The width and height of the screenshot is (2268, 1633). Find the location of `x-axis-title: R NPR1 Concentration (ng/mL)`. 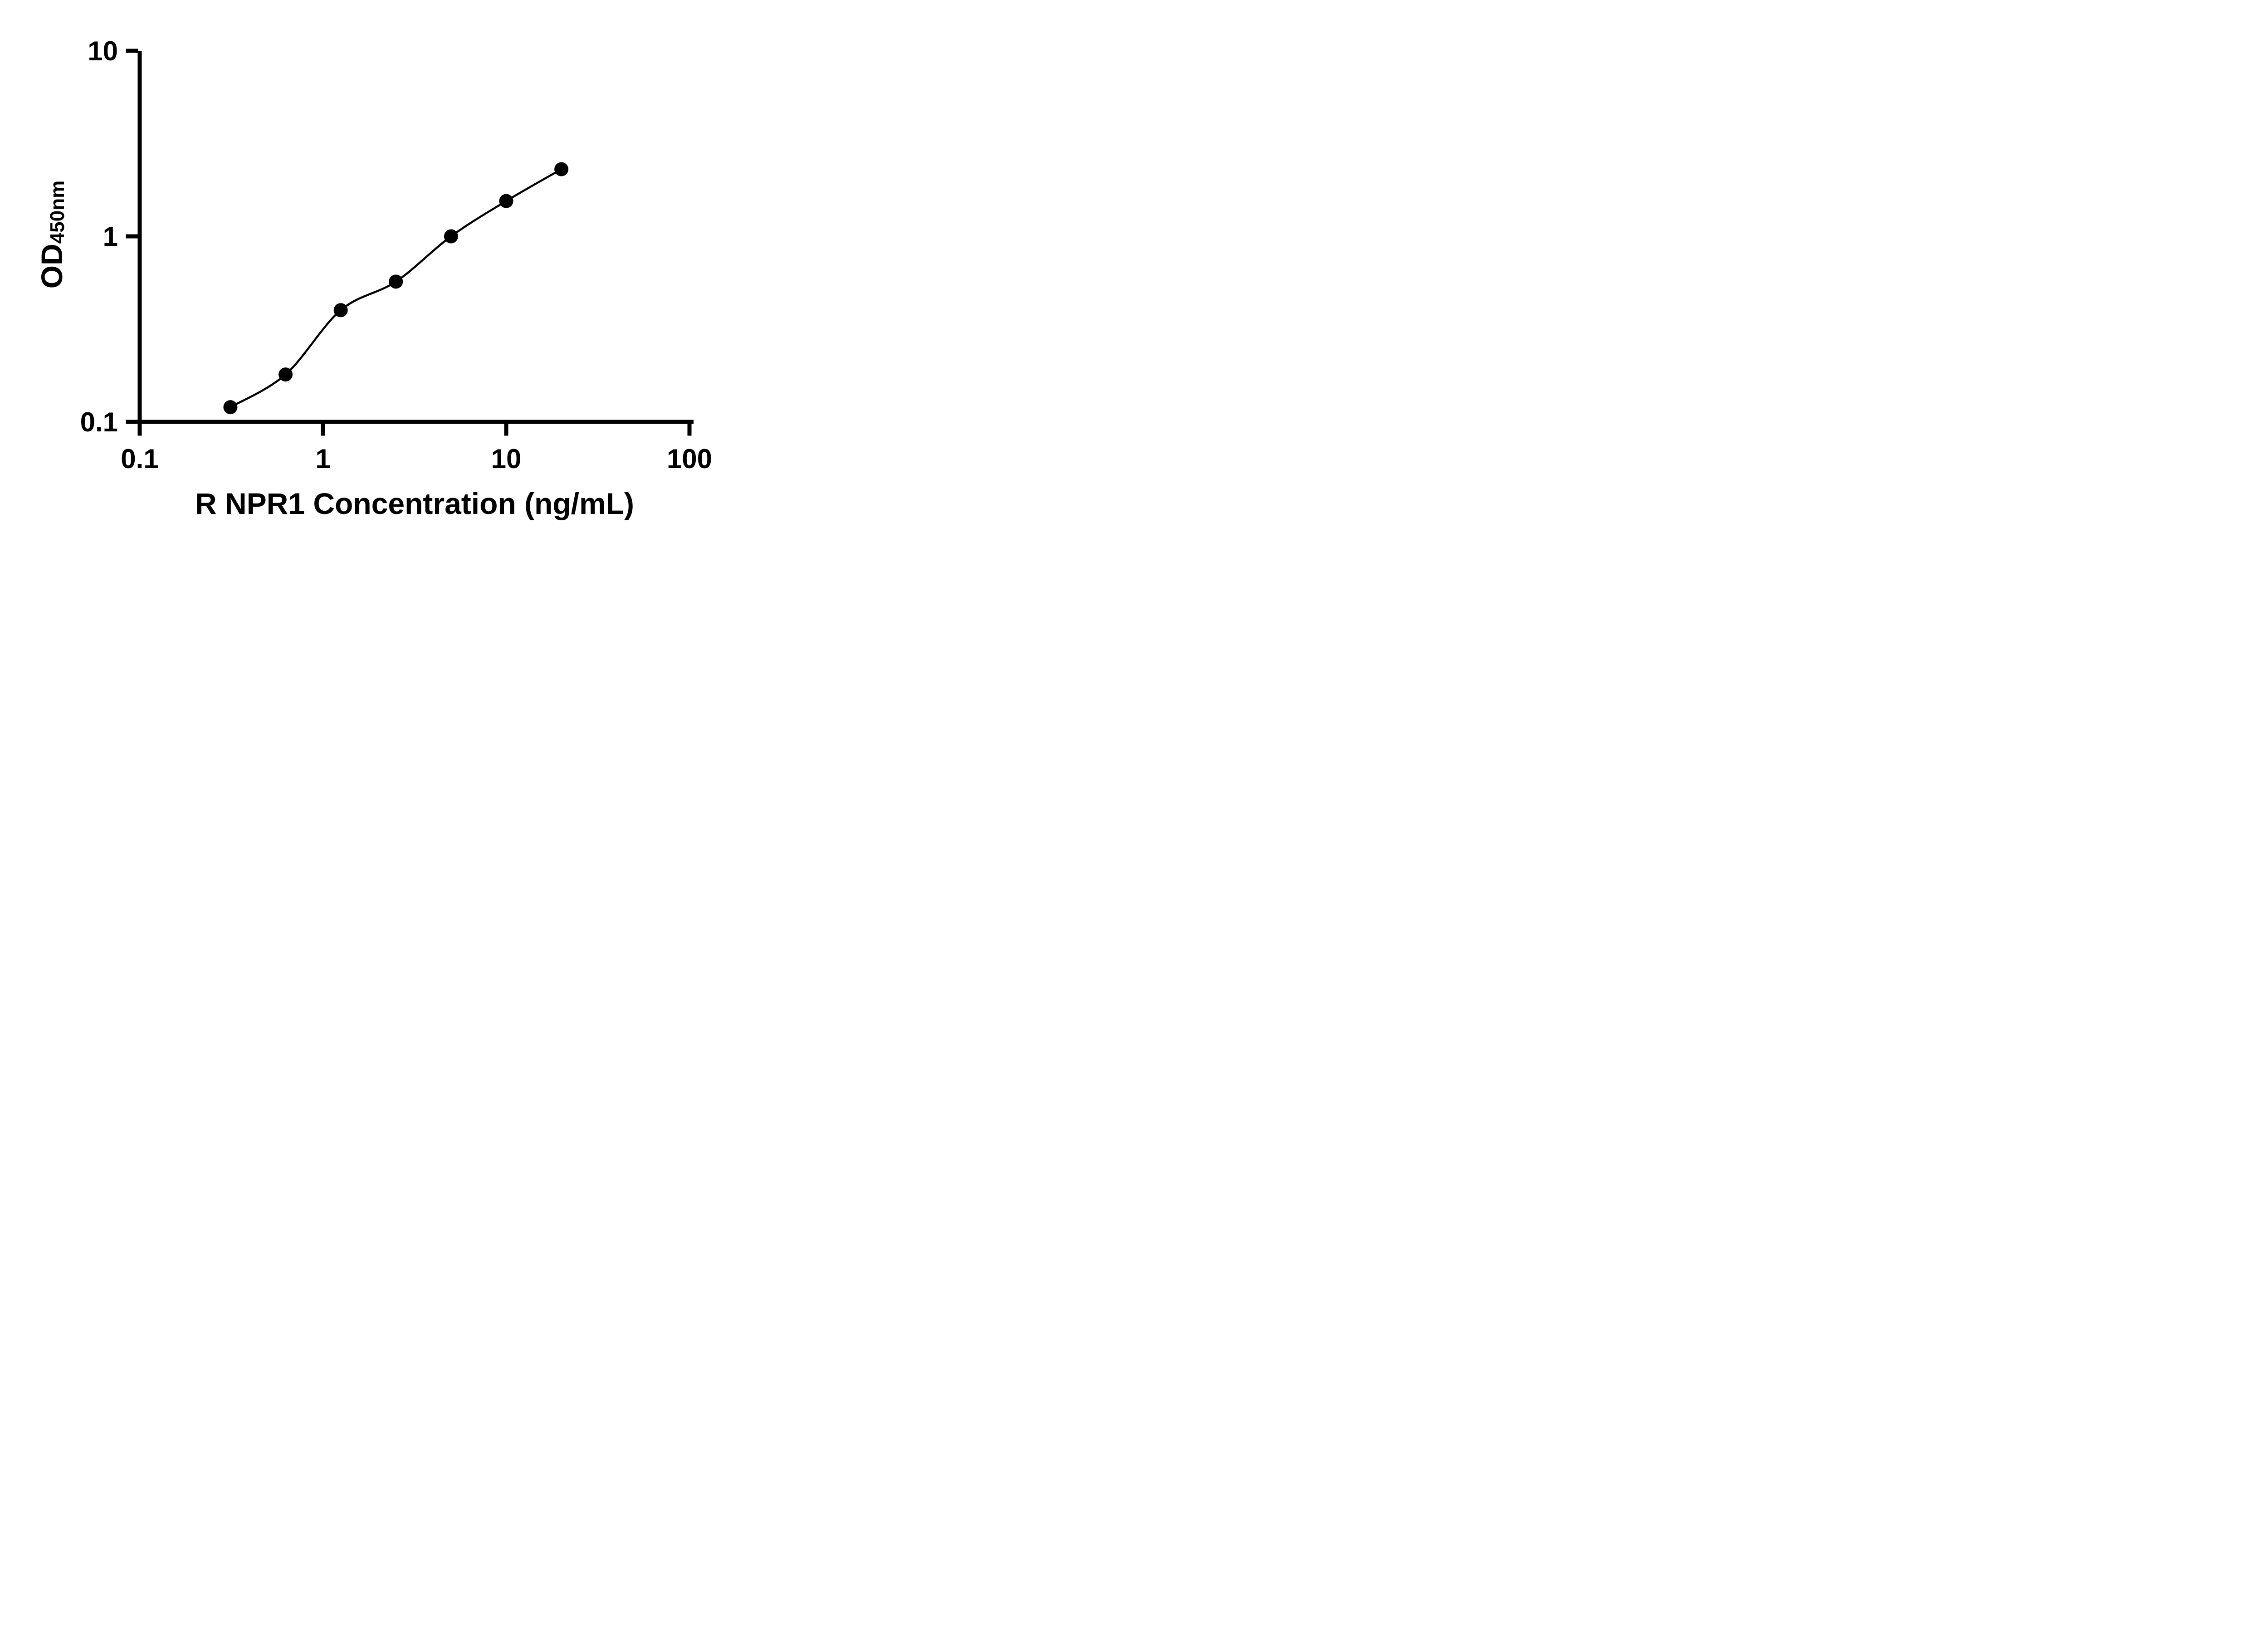

x-axis-title: R NPR1 Concentration (ng/mL) is located at coordinates (415, 503).